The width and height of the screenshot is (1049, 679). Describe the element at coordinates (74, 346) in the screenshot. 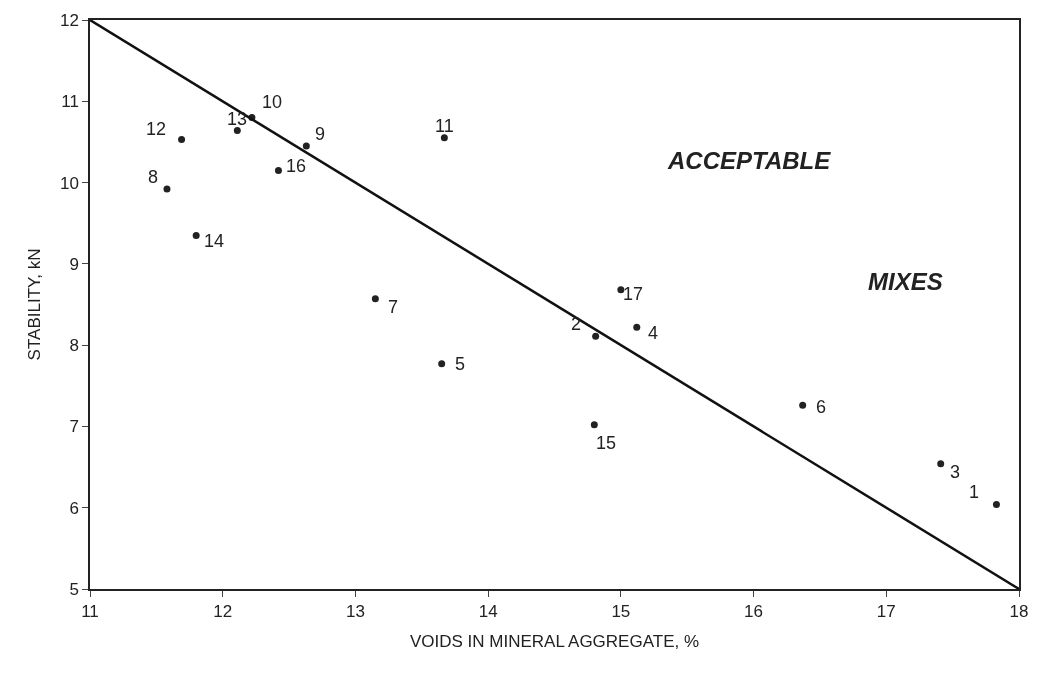

I see `y-tick-label: 8` at that location.